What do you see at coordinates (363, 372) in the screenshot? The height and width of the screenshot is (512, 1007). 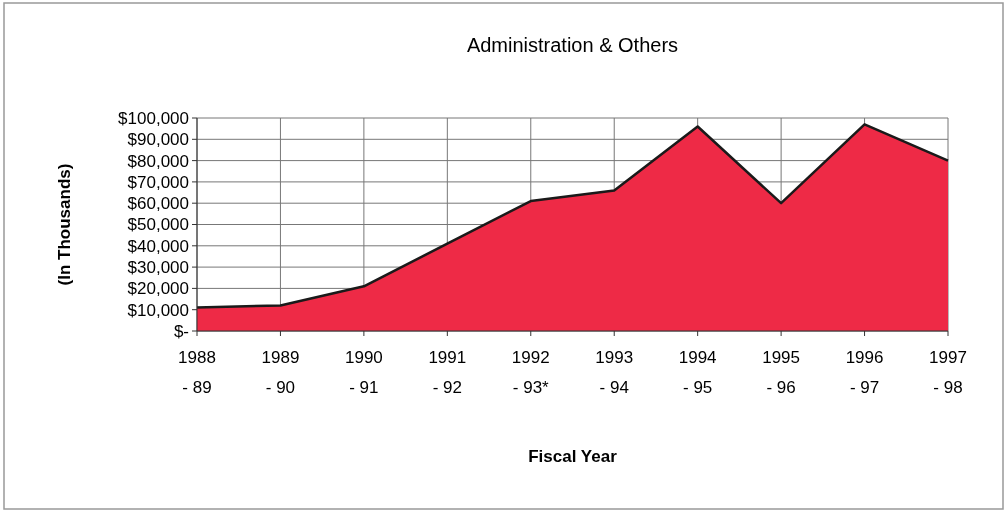 I see `x-tick-label: 1990 - 91` at bounding box center [363, 372].